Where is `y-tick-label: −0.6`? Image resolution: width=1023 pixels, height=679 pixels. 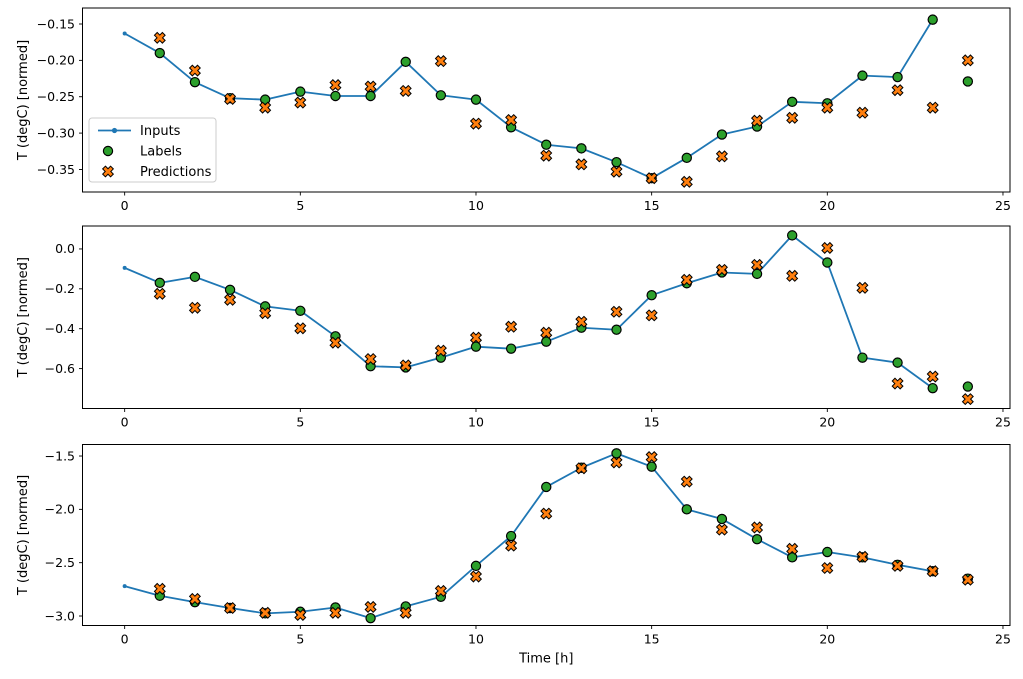 y-tick-label: −0.6 is located at coordinates (60, 368).